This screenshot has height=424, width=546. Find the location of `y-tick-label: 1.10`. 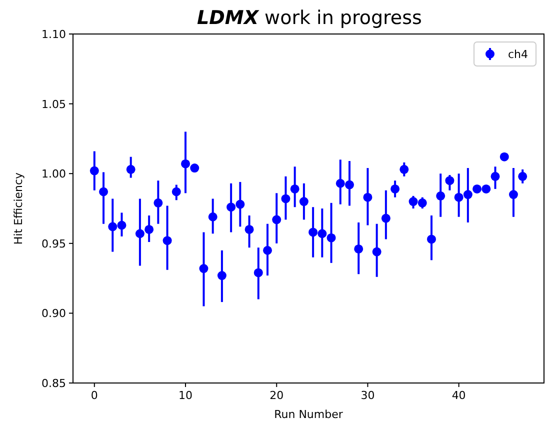

y-tick-label: 1.10 is located at coordinates (54, 34).